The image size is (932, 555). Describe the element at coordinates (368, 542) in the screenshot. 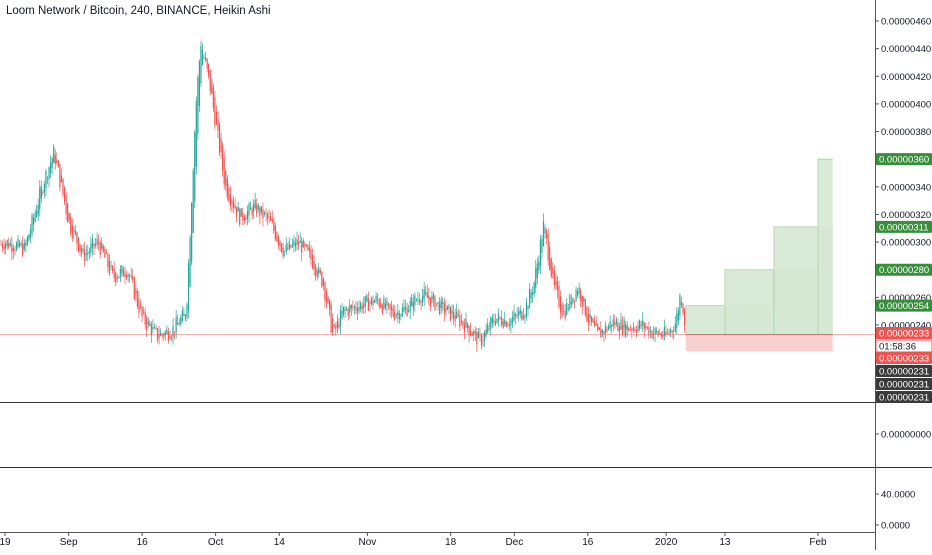

I see `x-tick-label: Nov` at that location.